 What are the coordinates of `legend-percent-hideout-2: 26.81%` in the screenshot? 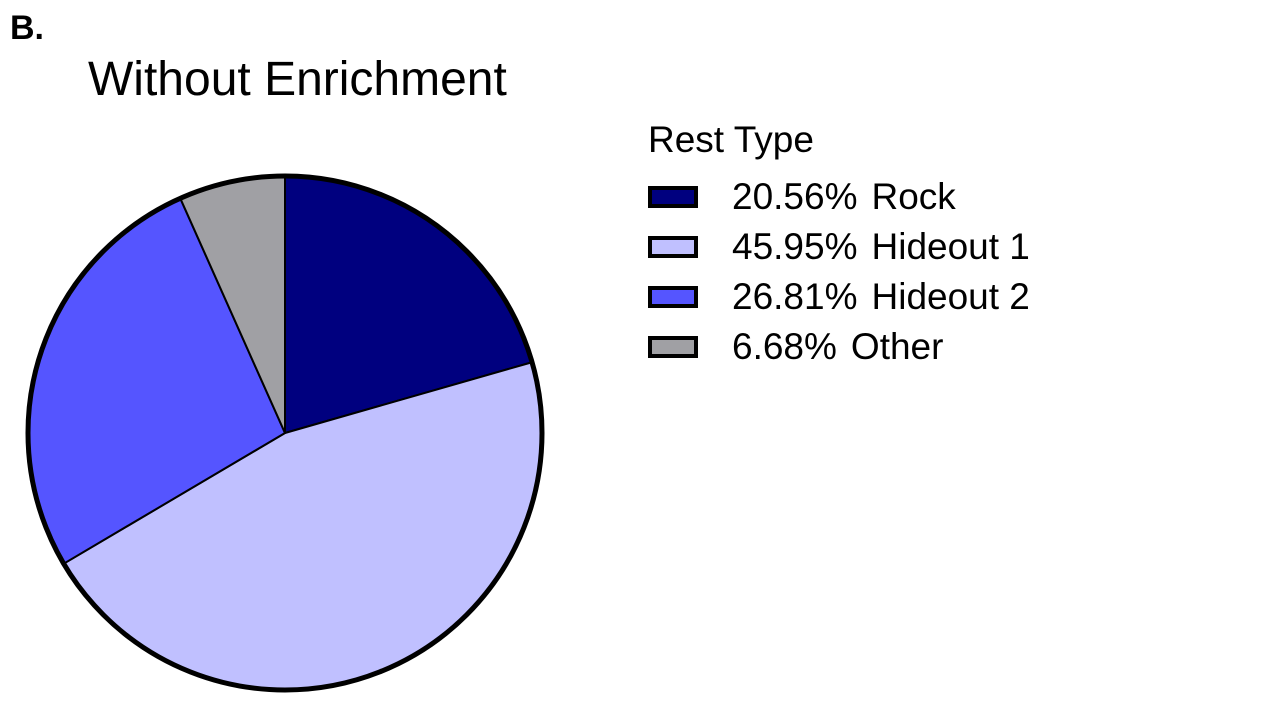 It's located at (795, 296).